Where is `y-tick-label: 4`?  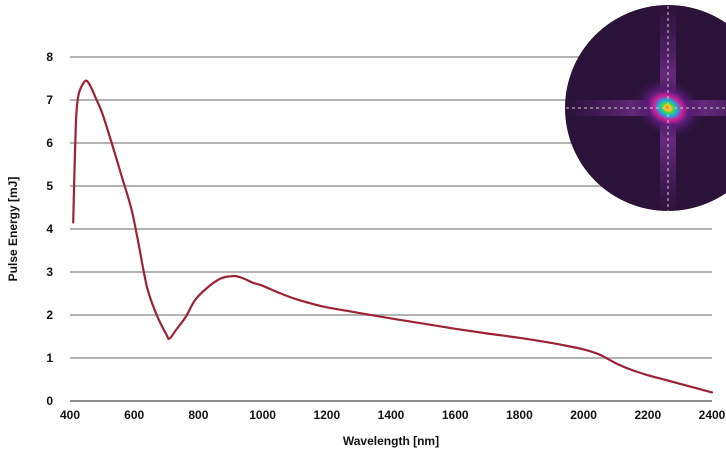
y-tick-label: 4 is located at coordinates (49, 229).